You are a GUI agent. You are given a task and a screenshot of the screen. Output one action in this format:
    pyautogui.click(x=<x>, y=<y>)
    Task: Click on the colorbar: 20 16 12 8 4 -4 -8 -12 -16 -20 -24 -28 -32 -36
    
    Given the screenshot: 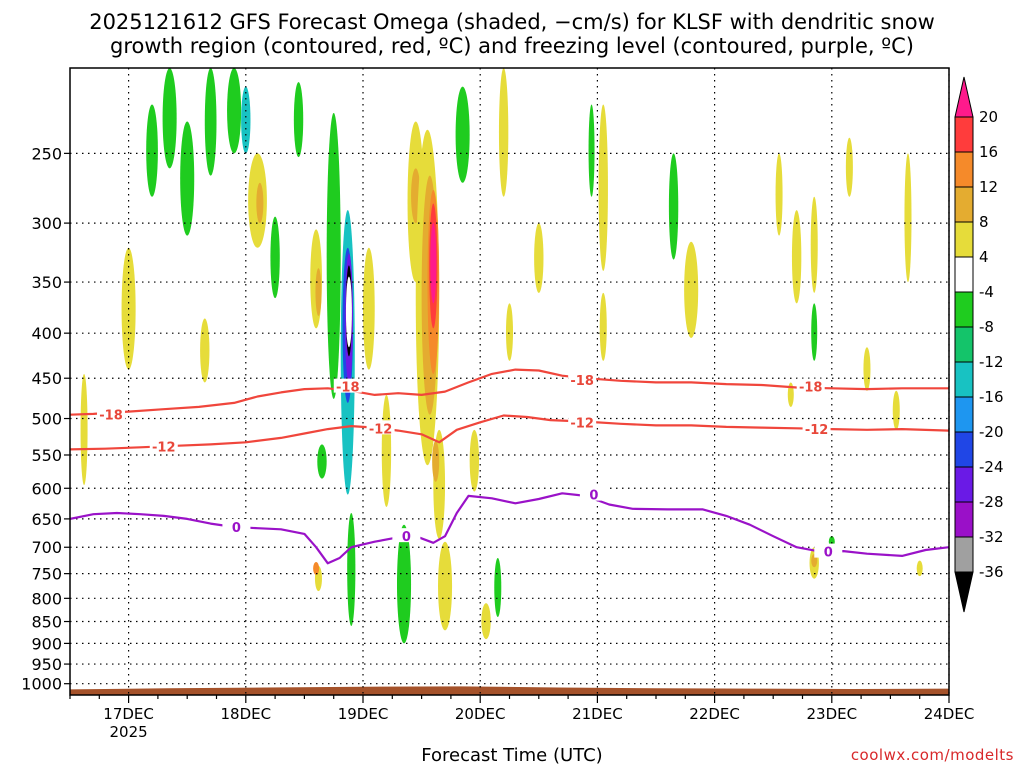 What is the action you would take?
    pyautogui.click(x=979, y=344)
    